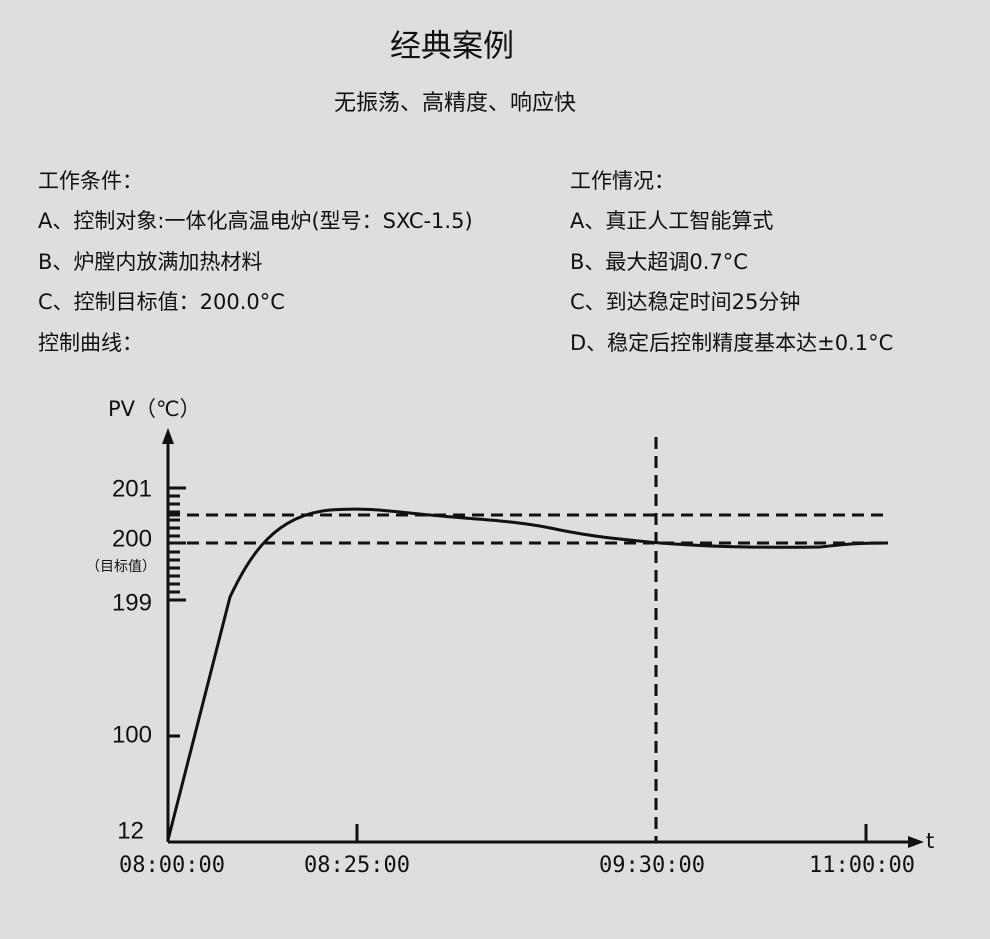 This screenshot has width=990, height=939. Describe the element at coordinates (930, 841) in the screenshot. I see `x-axis-label: t` at that location.